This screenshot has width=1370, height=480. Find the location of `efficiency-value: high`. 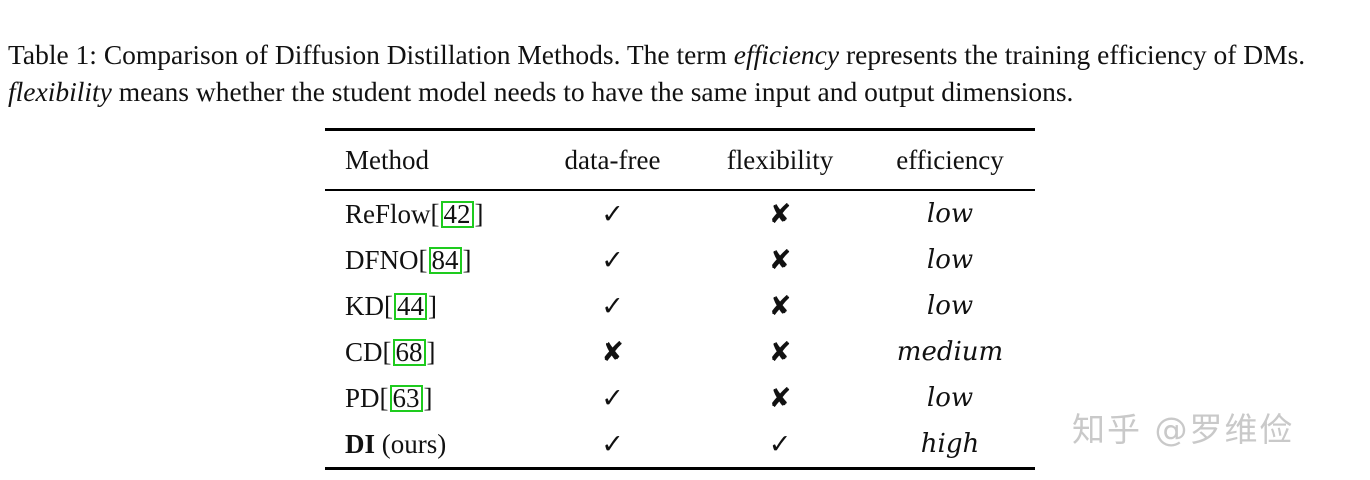

efficiency-value: high is located at coordinates (950, 444).